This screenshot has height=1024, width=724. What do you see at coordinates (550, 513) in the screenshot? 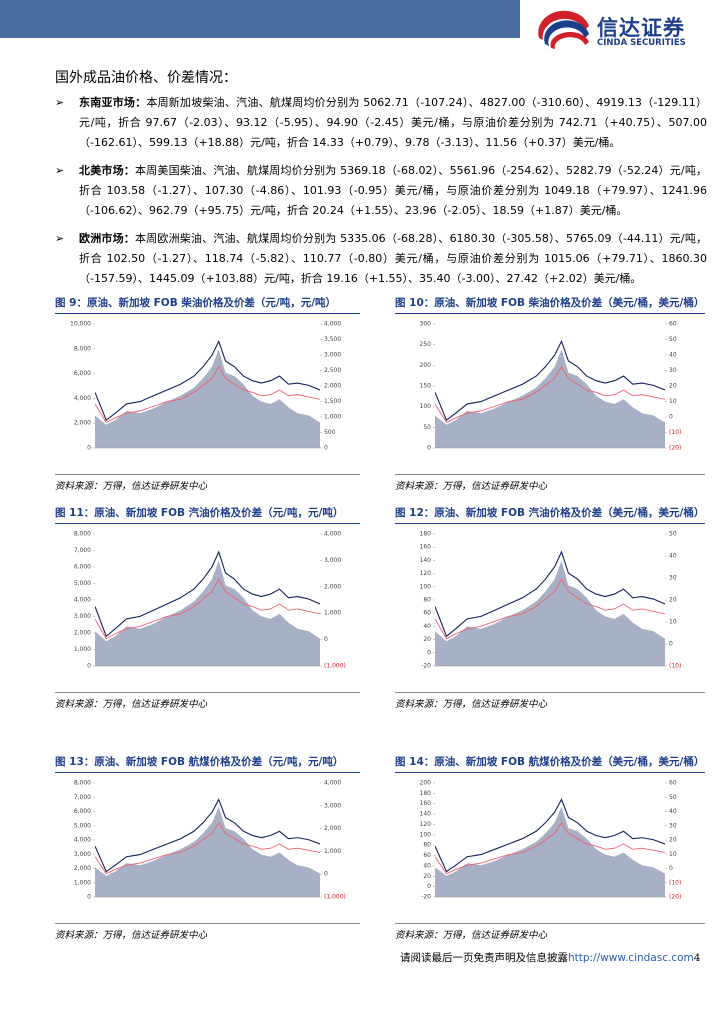
I see `figure-title: 图 12：原油、新加坡 FOB 汽油价格及价差（美元/桶，美元/桶）` at bounding box center [550, 513].